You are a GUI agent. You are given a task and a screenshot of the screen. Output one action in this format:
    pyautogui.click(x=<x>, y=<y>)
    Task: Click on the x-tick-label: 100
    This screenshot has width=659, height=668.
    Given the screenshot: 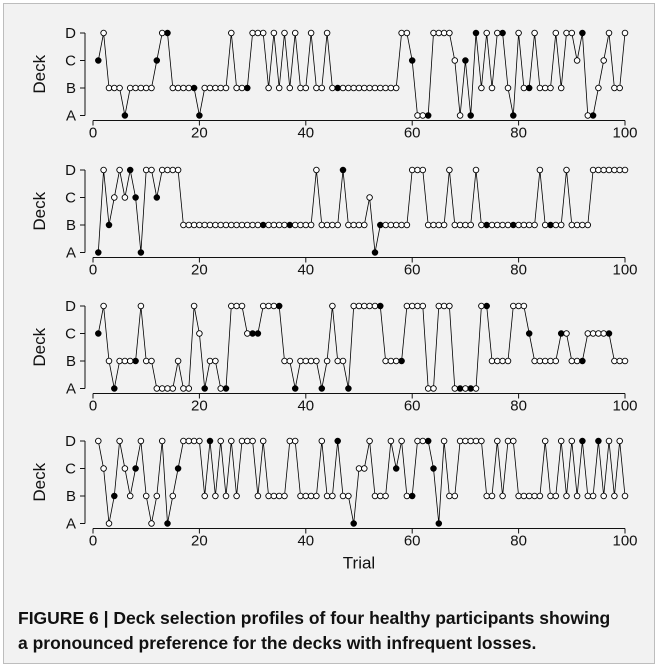 What is the action you would take?
    pyautogui.click(x=624, y=270)
    